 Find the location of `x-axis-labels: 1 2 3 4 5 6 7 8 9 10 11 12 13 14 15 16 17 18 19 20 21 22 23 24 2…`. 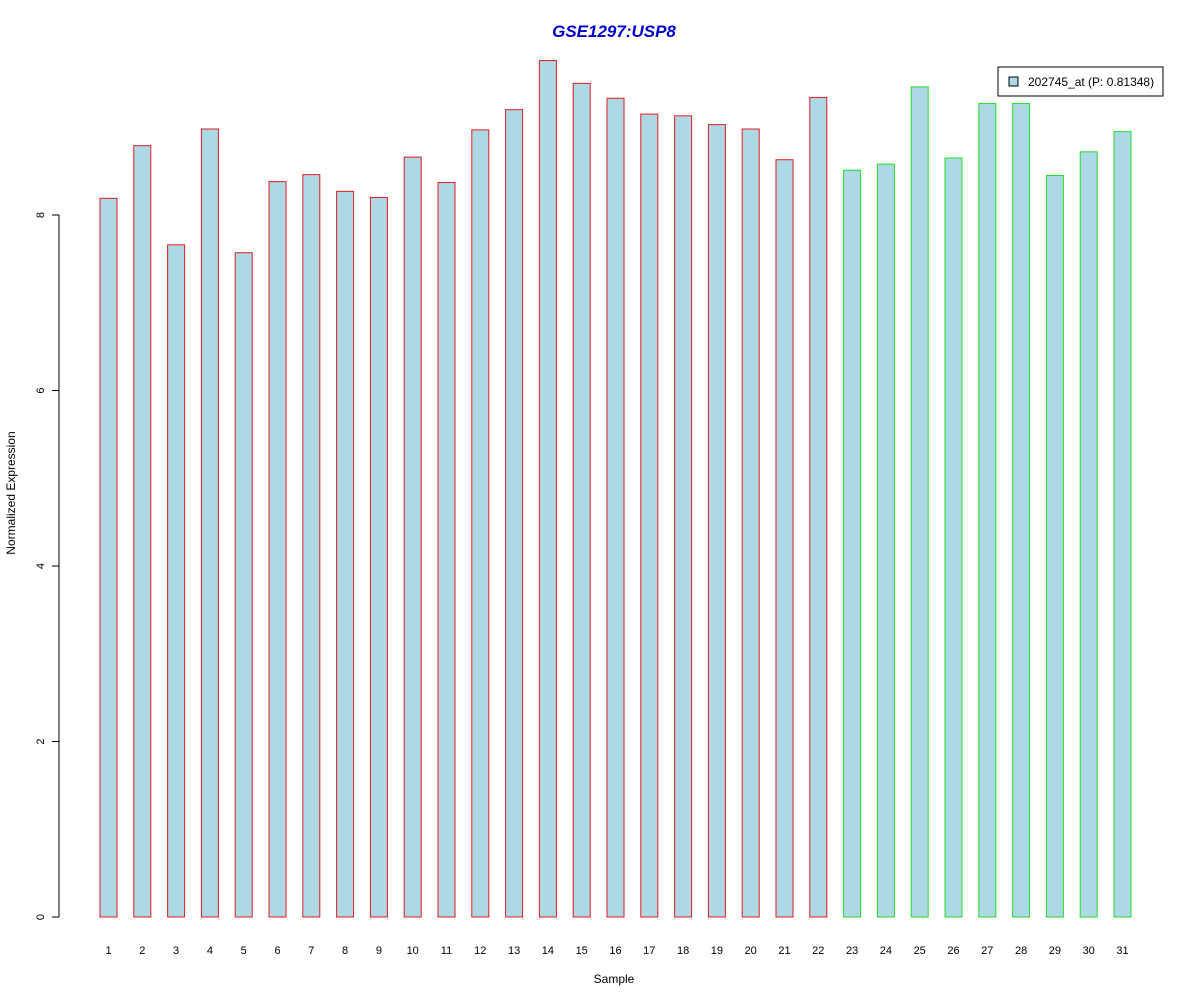

x-axis-labels: 1 2 3 4 5 6 7 8 9 10 11 12 13 14 15 16 17 18 19 20 21 22 23 24 2… is located at coordinates (616, 951).